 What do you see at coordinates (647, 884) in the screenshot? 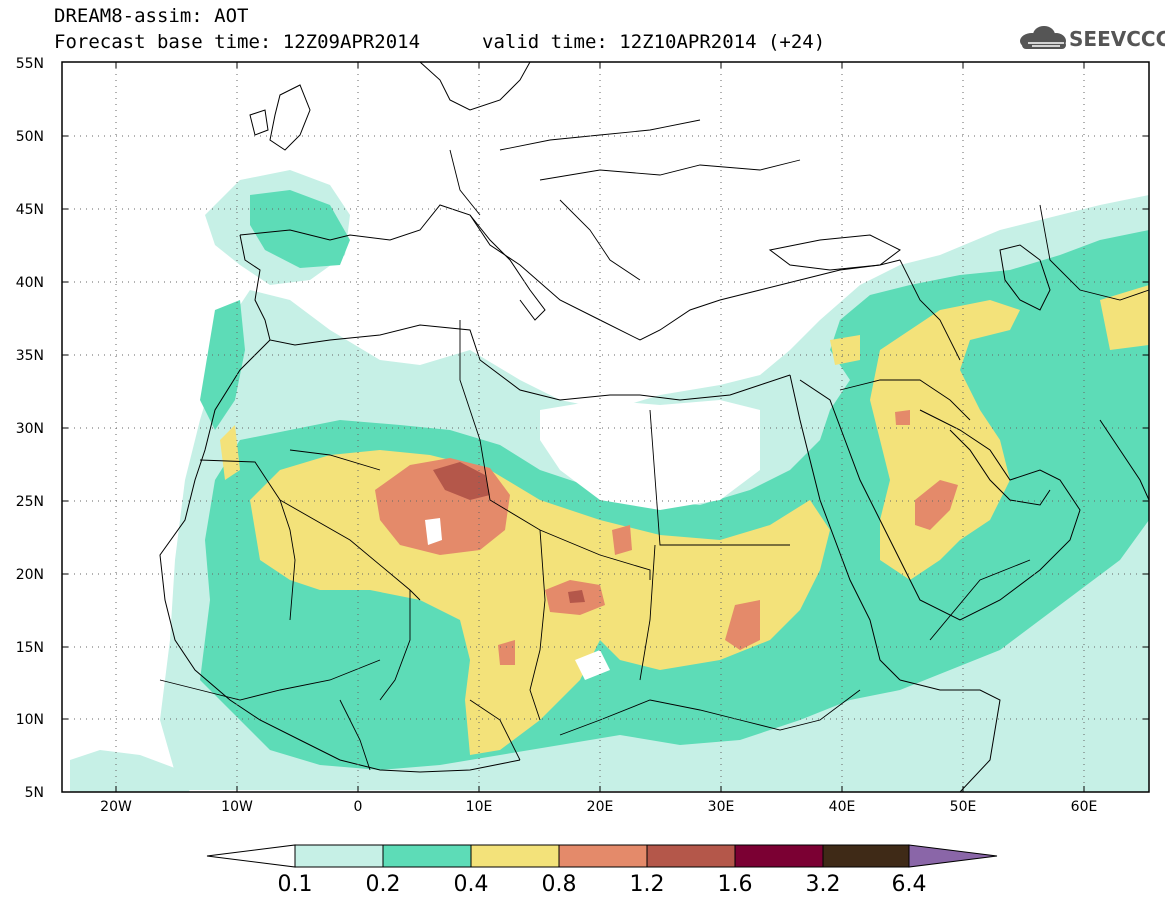
I see `colorbar-label: 1.2` at bounding box center [647, 884].